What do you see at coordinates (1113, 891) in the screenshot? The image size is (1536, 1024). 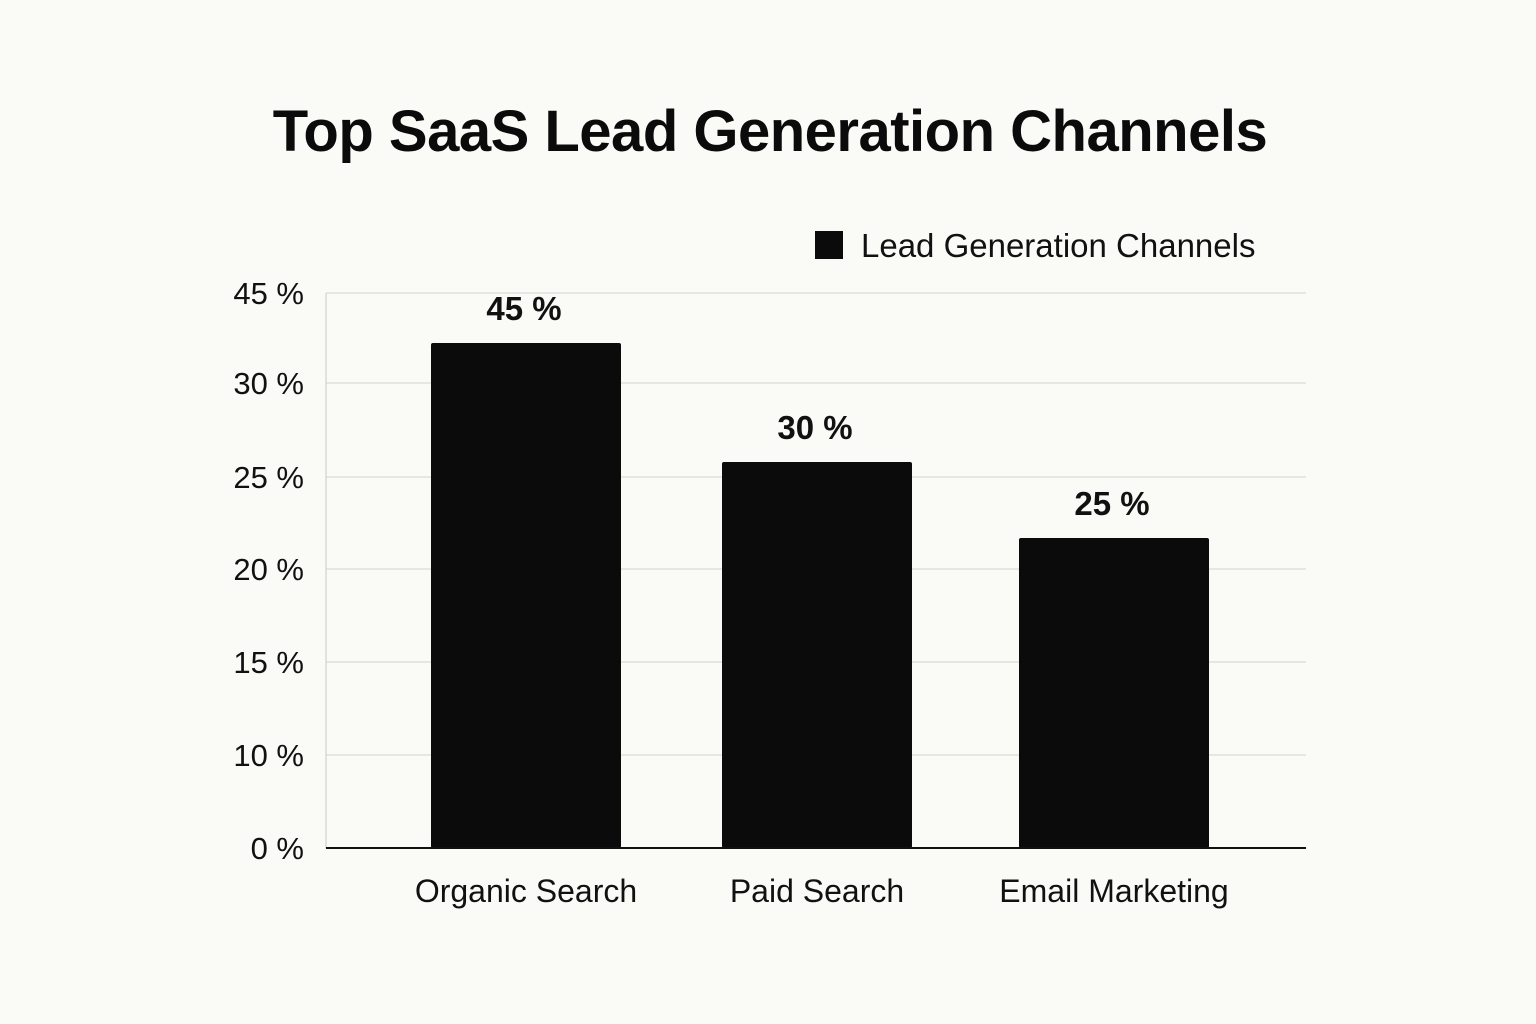 I see `category-label: Email Marketing` at bounding box center [1113, 891].